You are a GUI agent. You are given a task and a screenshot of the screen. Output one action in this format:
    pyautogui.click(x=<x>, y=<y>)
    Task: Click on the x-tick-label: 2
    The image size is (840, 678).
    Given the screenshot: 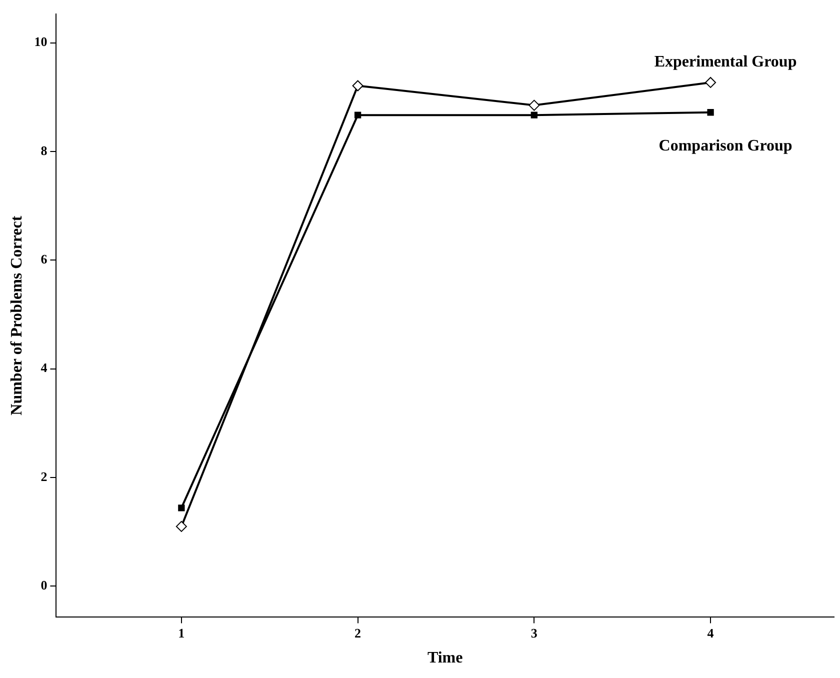 What is the action you would take?
    pyautogui.click(x=358, y=632)
    